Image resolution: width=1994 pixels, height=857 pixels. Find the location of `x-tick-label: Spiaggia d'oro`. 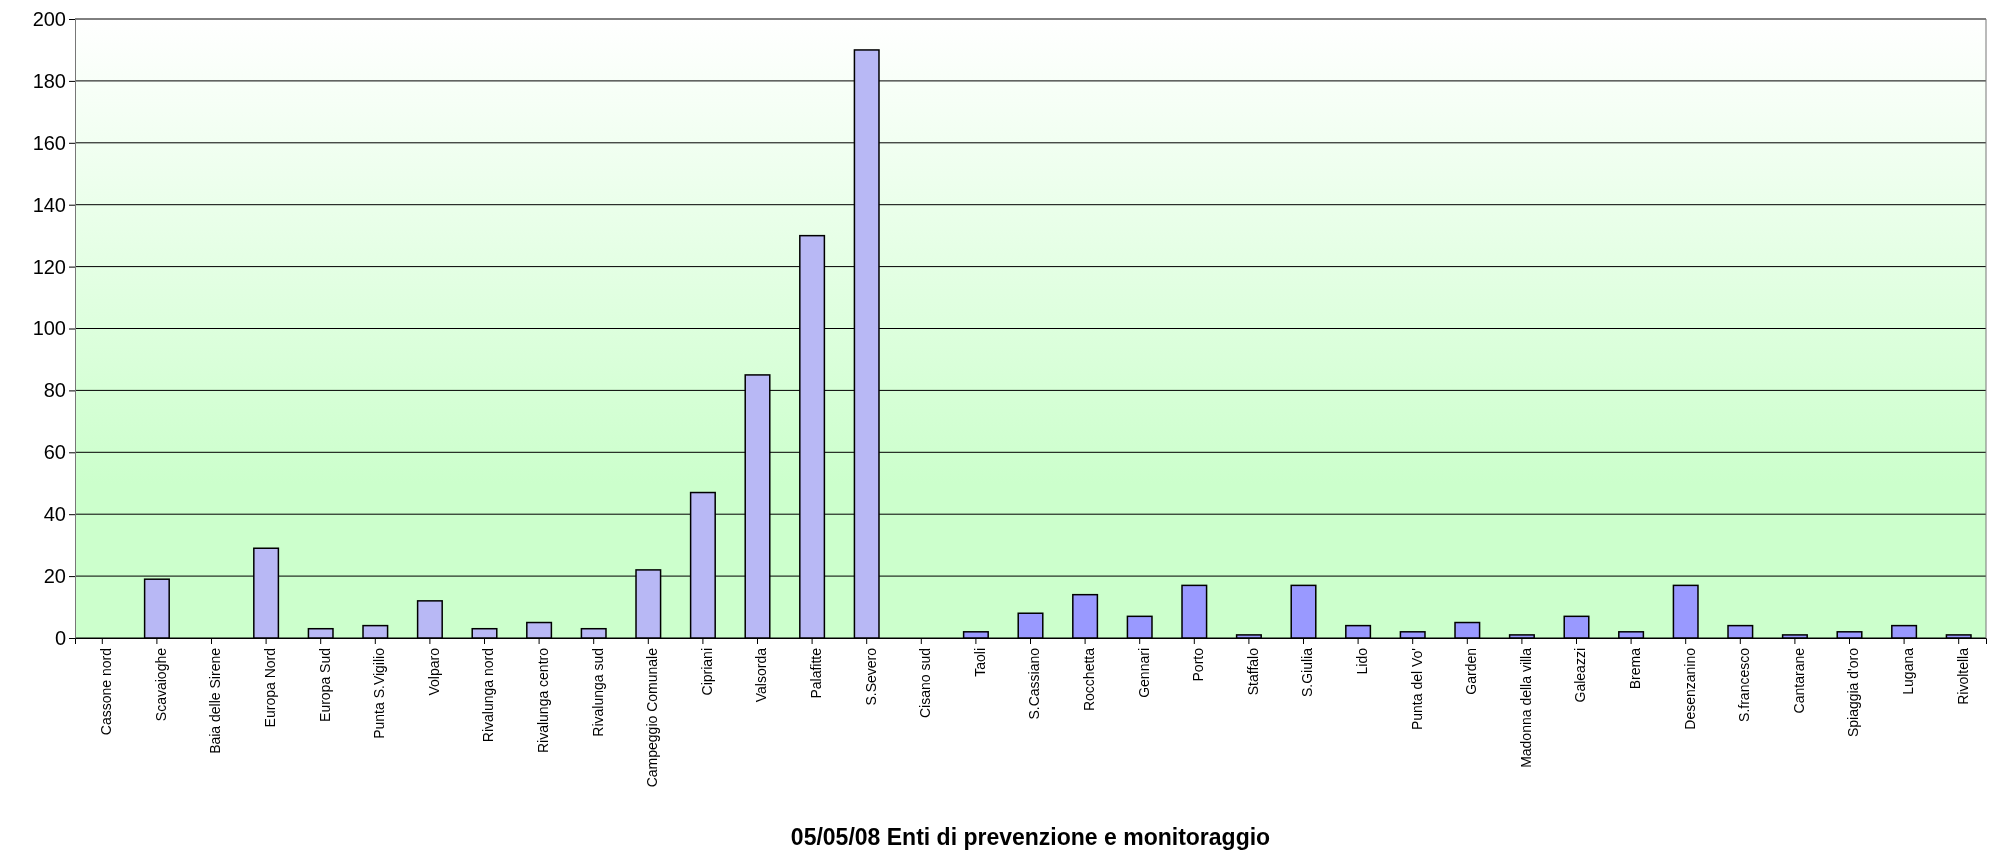

x-tick-label: Spiaggia d'oro is located at coordinates (1853, 692).